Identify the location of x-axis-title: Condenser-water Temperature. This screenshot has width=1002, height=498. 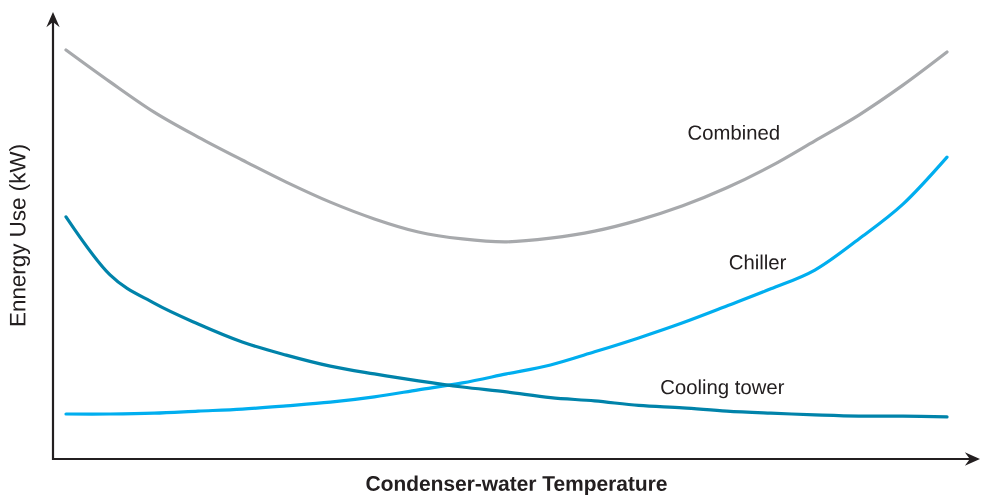
(516, 485).